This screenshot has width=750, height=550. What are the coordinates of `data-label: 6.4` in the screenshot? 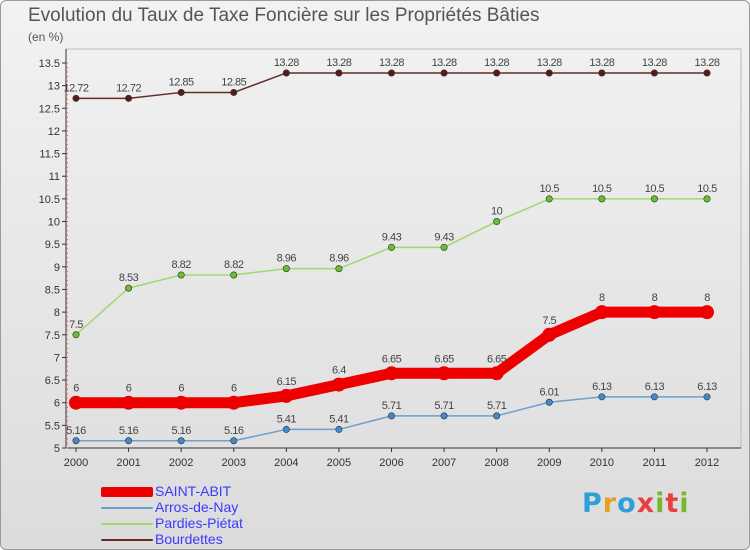 It's located at (339, 371).